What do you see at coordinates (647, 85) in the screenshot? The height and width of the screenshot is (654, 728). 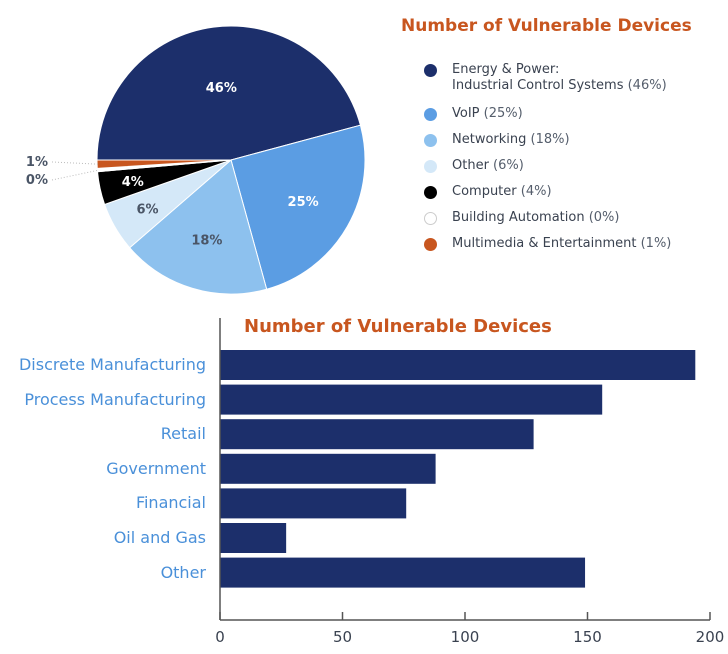 I see `legend-percent: (46%)` at bounding box center [647, 85].